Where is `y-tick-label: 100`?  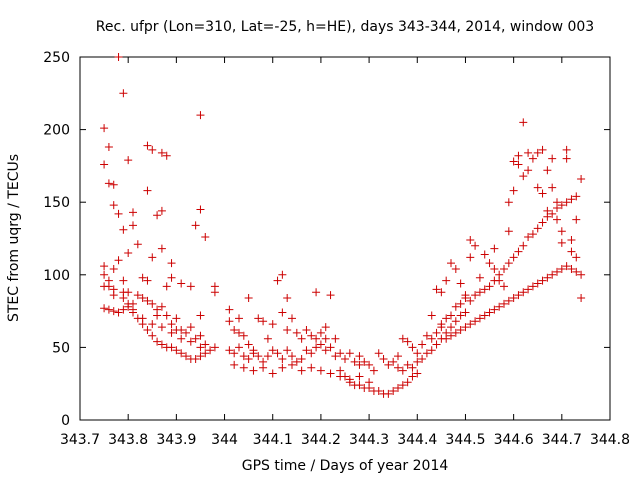
y-tick-label: 100 is located at coordinates (56, 276).